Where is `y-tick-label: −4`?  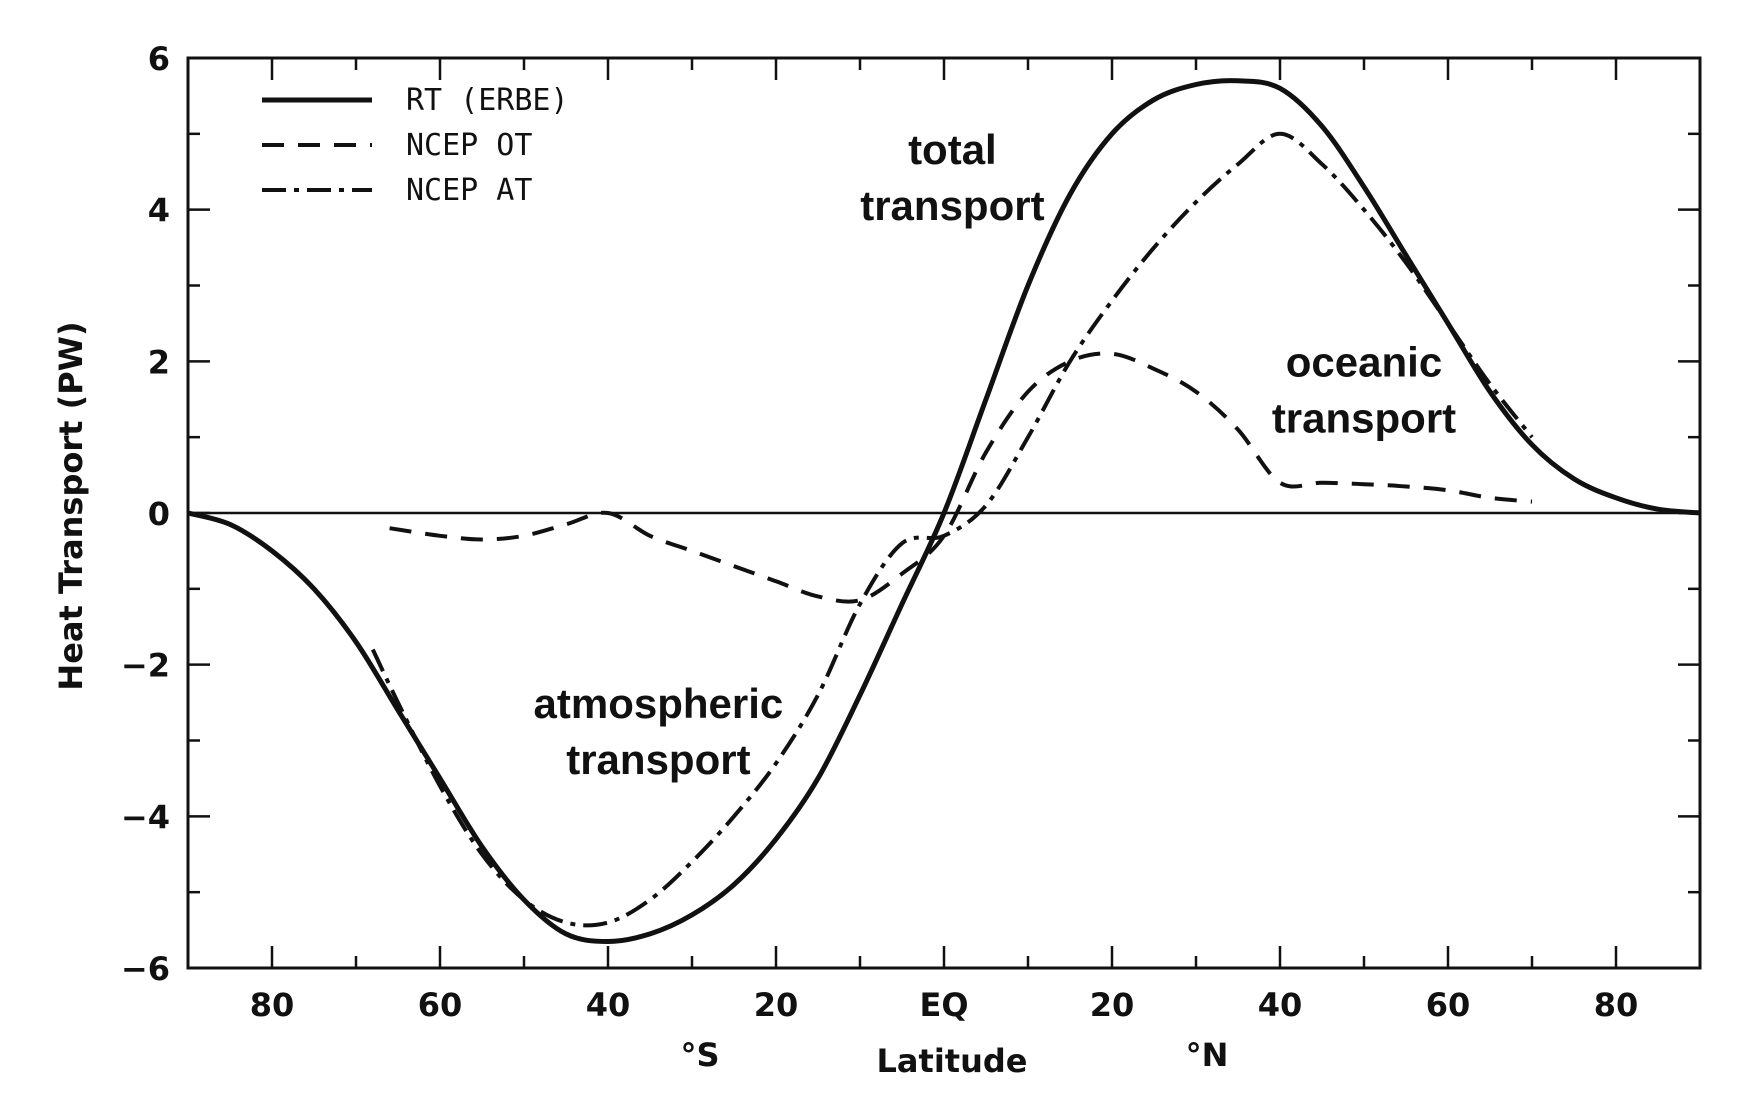
y-tick-label: −4 is located at coordinates (145, 817).